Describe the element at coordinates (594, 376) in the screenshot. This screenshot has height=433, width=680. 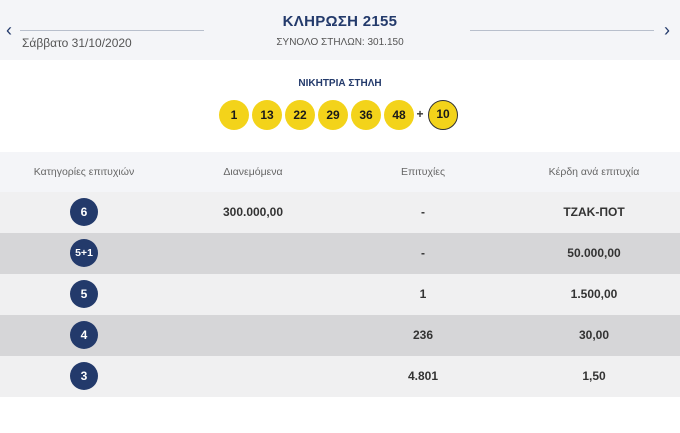
I see `prize-cell: 1,50` at that location.